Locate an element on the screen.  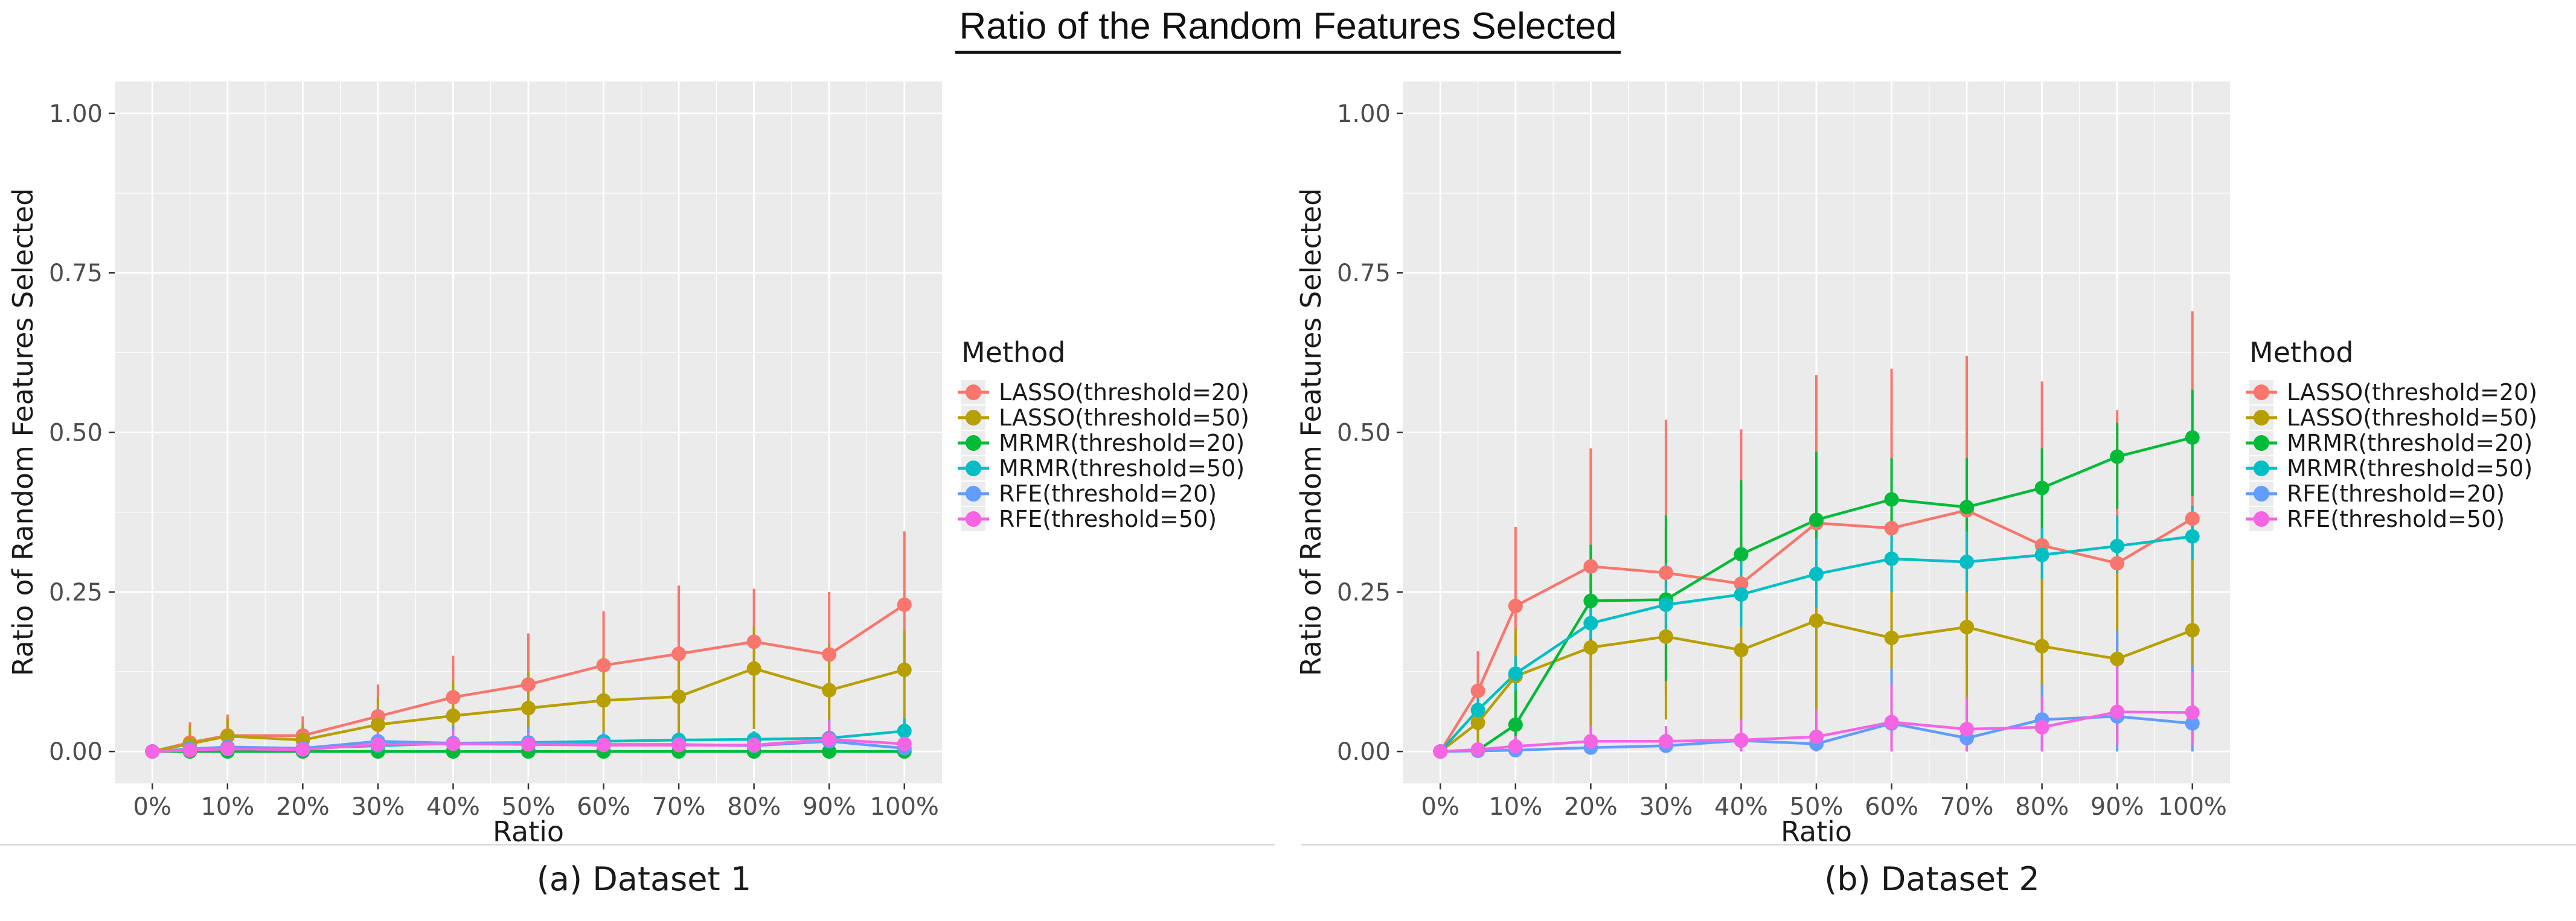
figure-caption-b: (b) Dataset 2 is located at coordinates (1932, 879).